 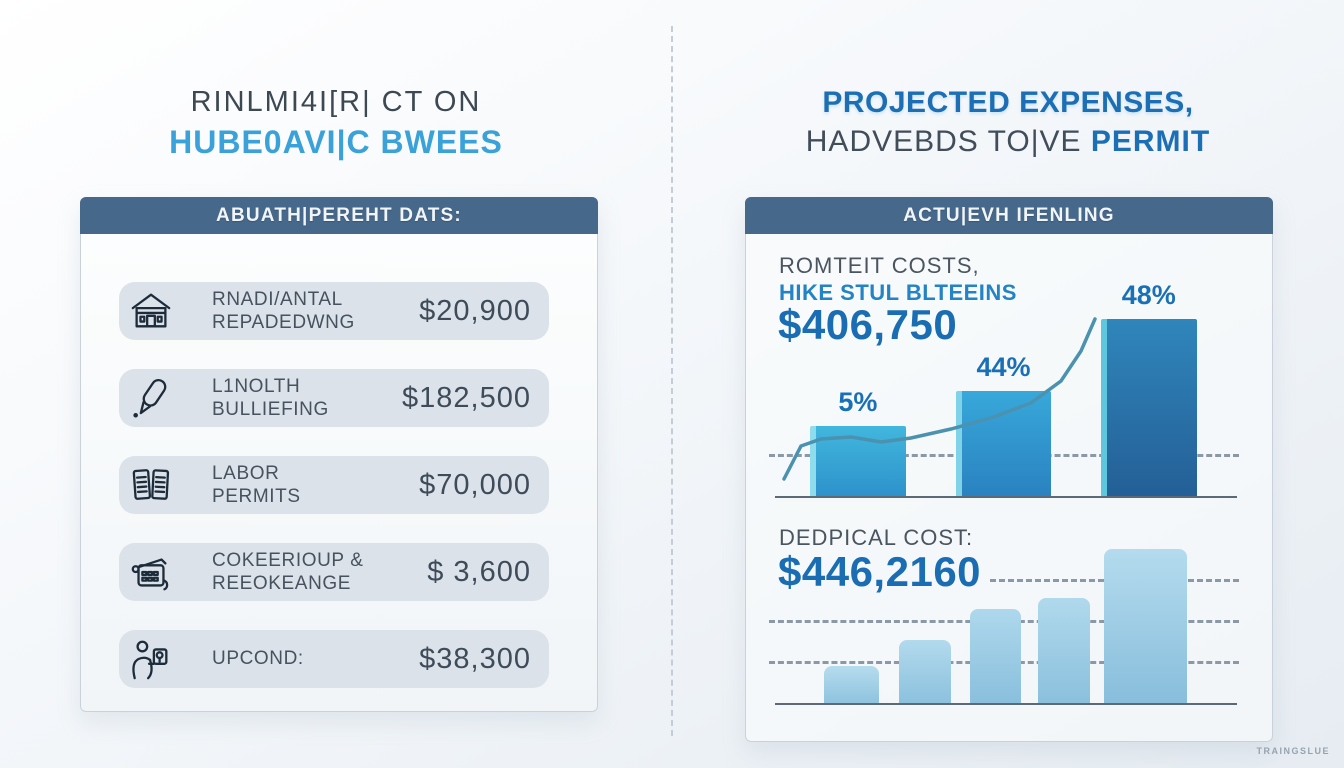 I want to click on pencil-icon, so click(x=151, y=398).